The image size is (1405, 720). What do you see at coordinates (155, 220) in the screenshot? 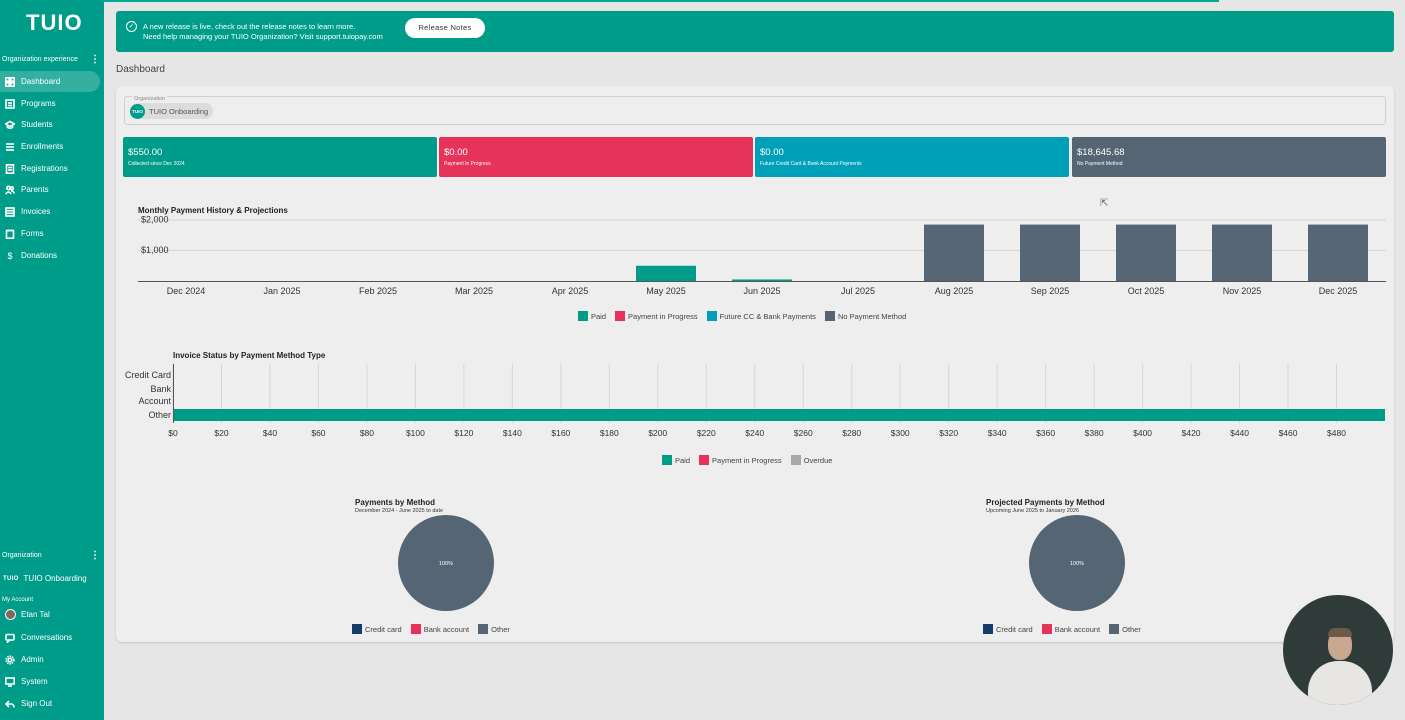
I see `y-tick-label: $2,000` at bounding box center [155, 220].